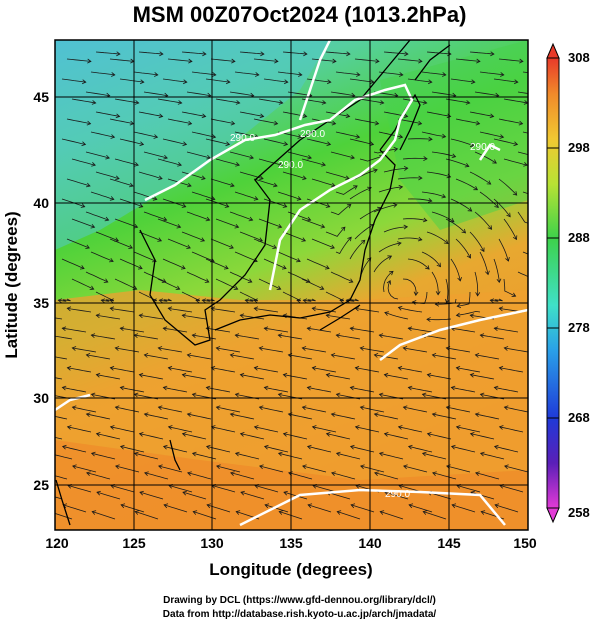 Image resolution: width=599 pixels, height=625 pixels. What do you see at coordinates (291, 543) in the screenshot?
I see `x-tick-labels: 120 125 130 135 140 145 150` at bounding box center [291, 543].